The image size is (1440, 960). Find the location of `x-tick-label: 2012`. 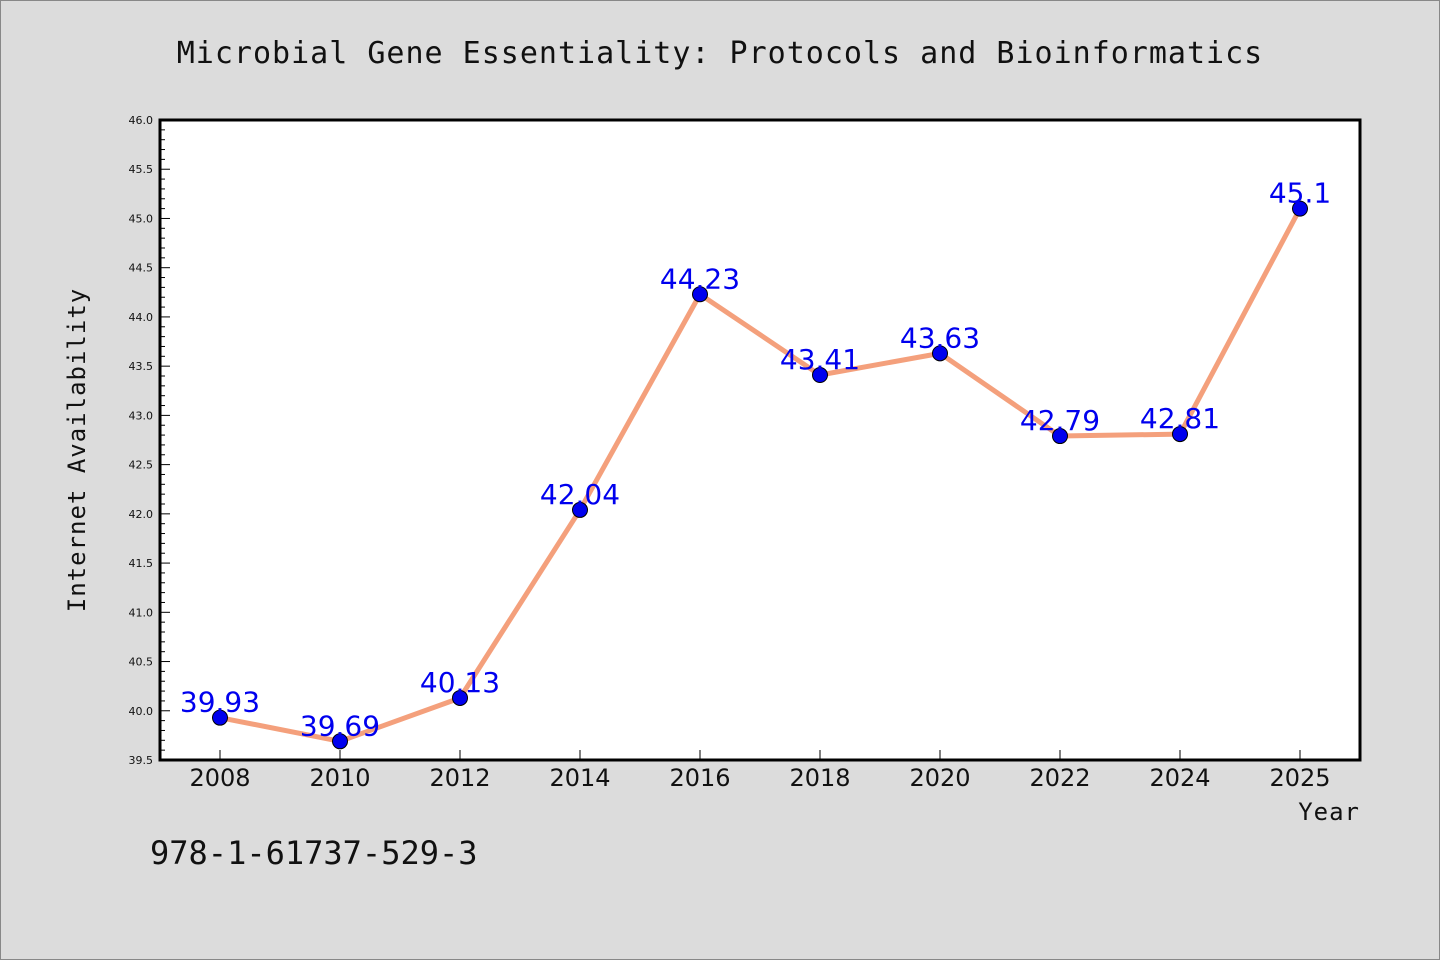

x-tick-label: 2012 is located at coordinates (459, 778).